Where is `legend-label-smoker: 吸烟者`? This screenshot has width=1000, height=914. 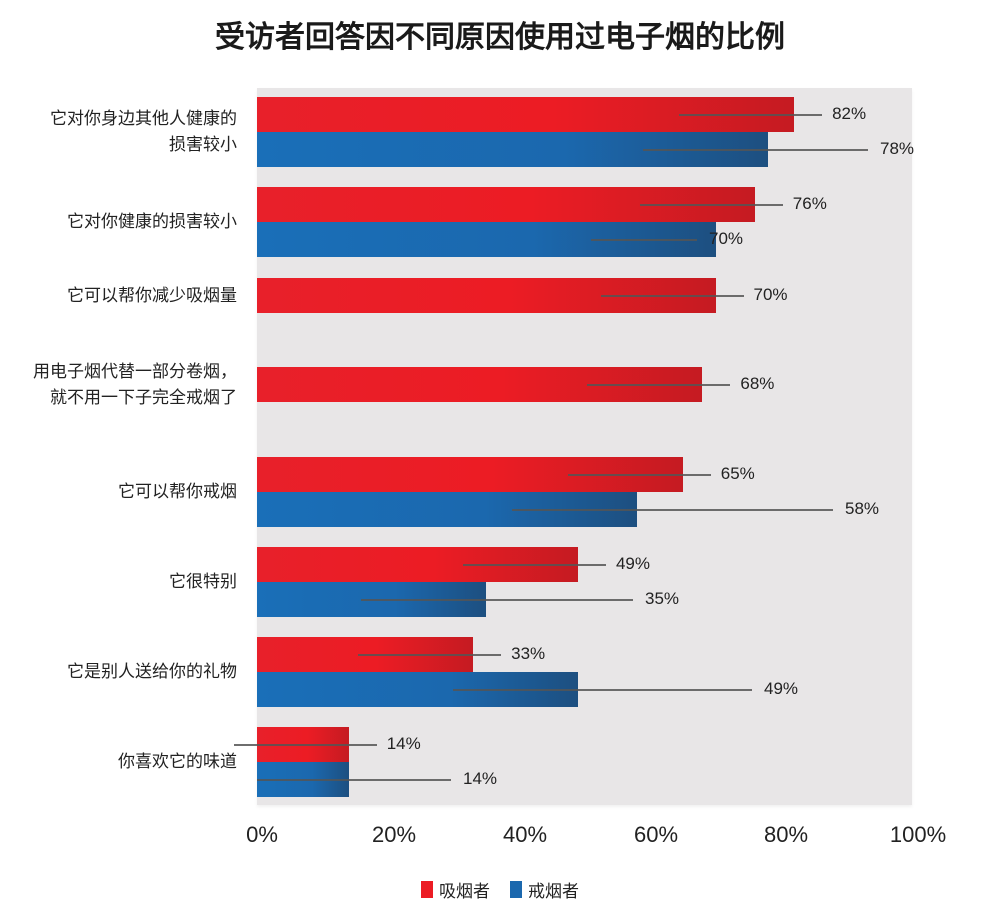 legend-label-smoker: 吸烟者 is located at coordinates (464, 892).